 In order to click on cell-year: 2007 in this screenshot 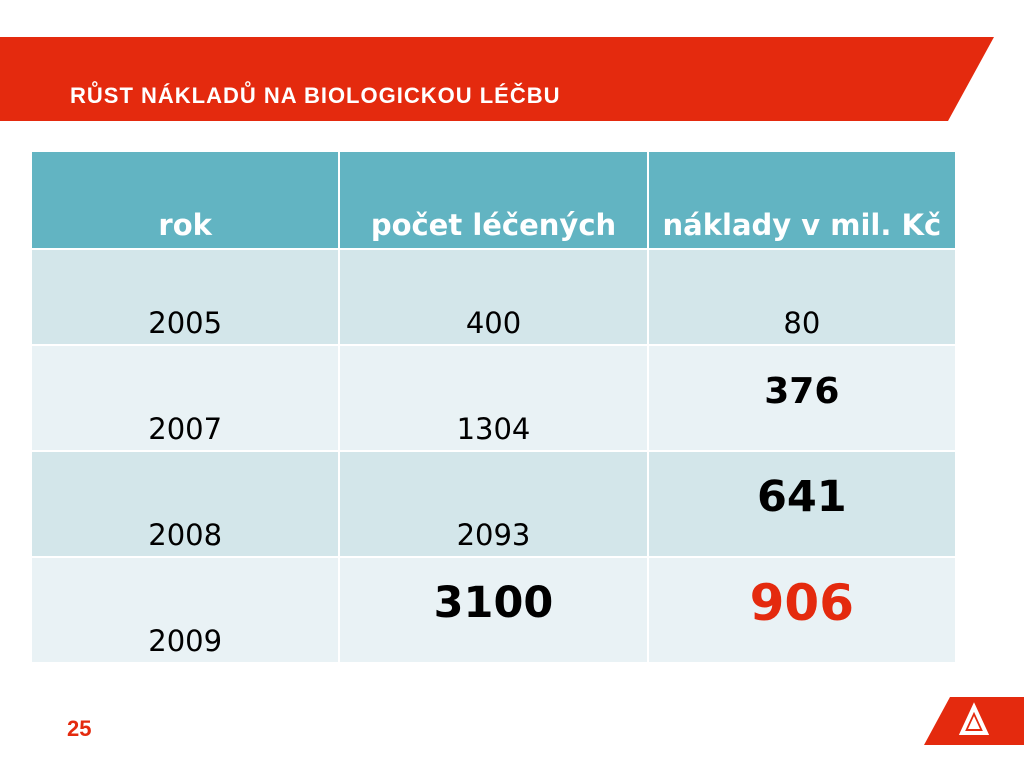, I will do `click(185, 398)`.